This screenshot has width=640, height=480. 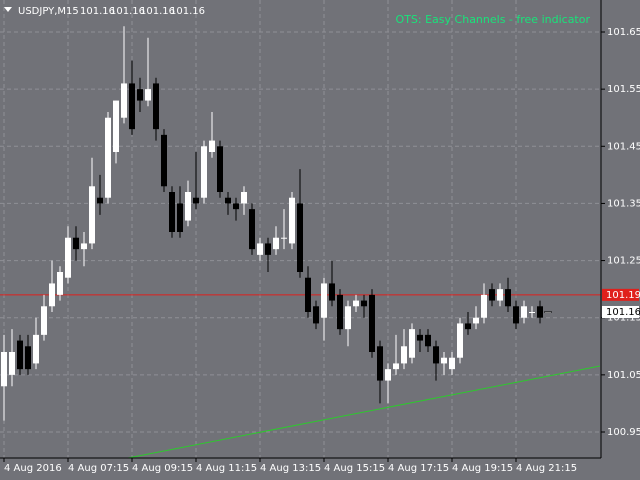 I want to click on x-tick-label: 4 Aug 2016, so click(x=33, y=468).